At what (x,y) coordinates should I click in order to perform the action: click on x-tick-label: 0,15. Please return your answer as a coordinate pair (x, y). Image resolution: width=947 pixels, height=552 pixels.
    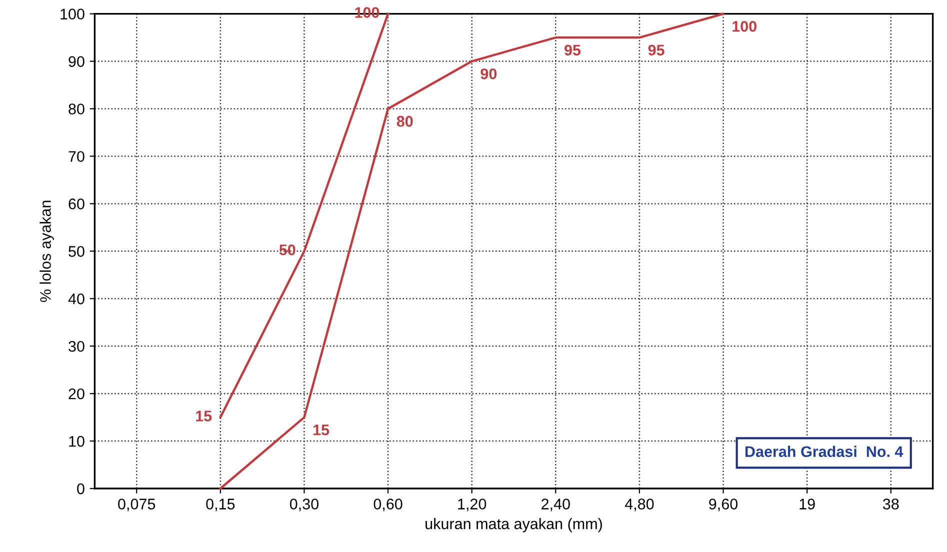
    Looking at the image, I should click on (220, 505).